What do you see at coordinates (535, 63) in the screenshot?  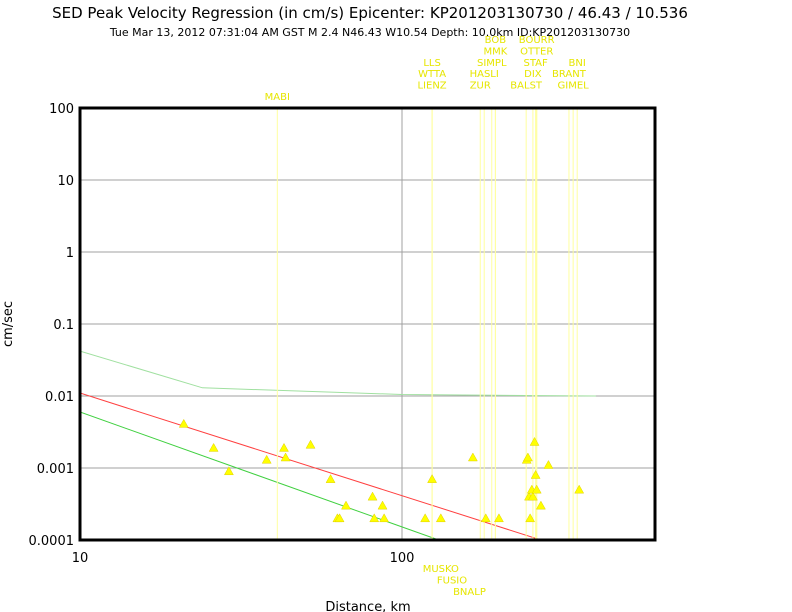 I see `station-label: STAF` at bounding box center [535, 63].